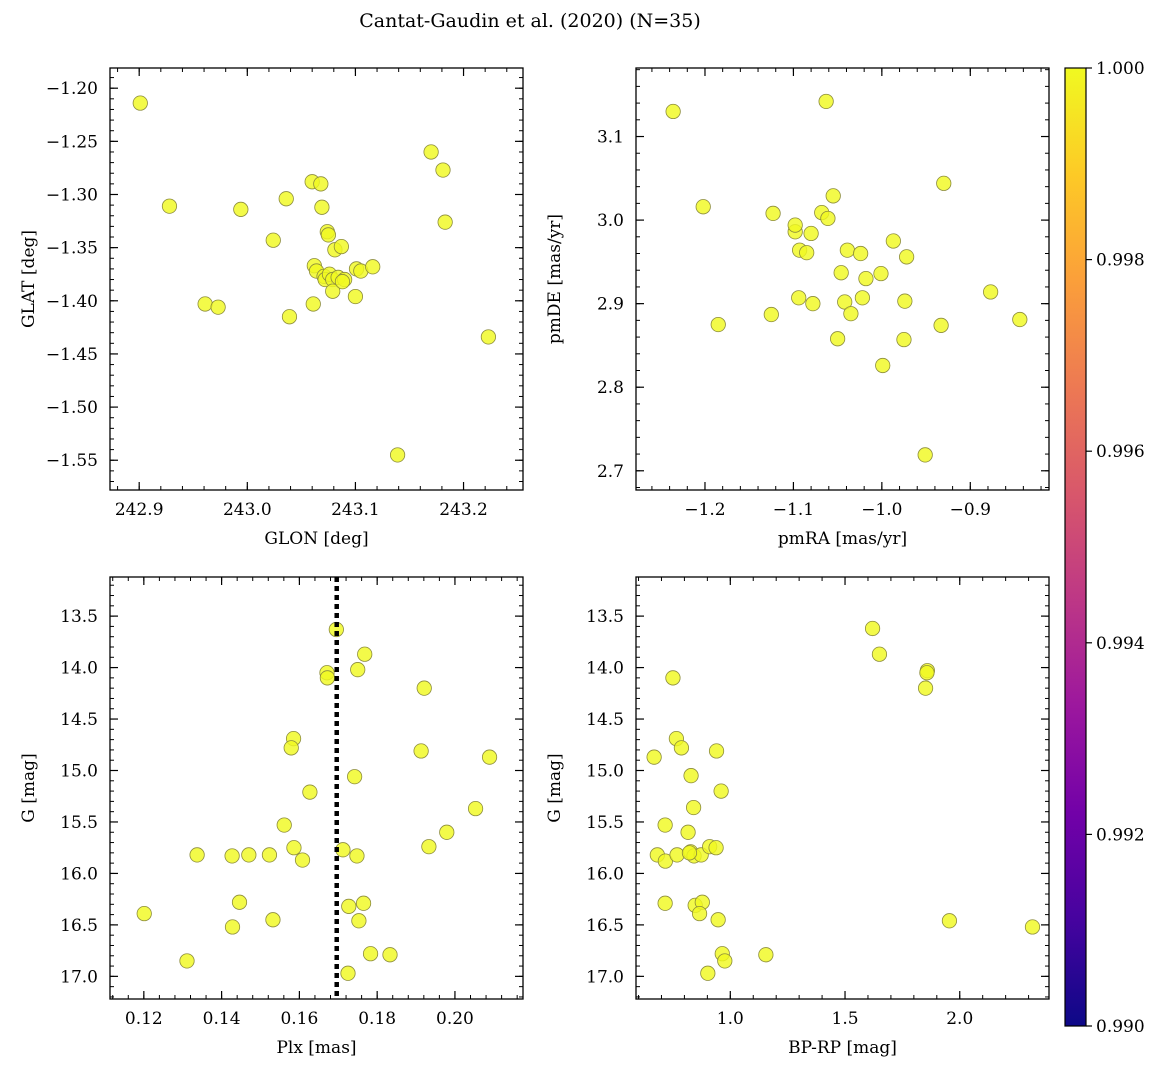 The image size is (1161, 1067). What do you see at coordinates (79, 874) in the screenshot?
I see `y-tick-label: 16.0` at bounding box center [79, 874].